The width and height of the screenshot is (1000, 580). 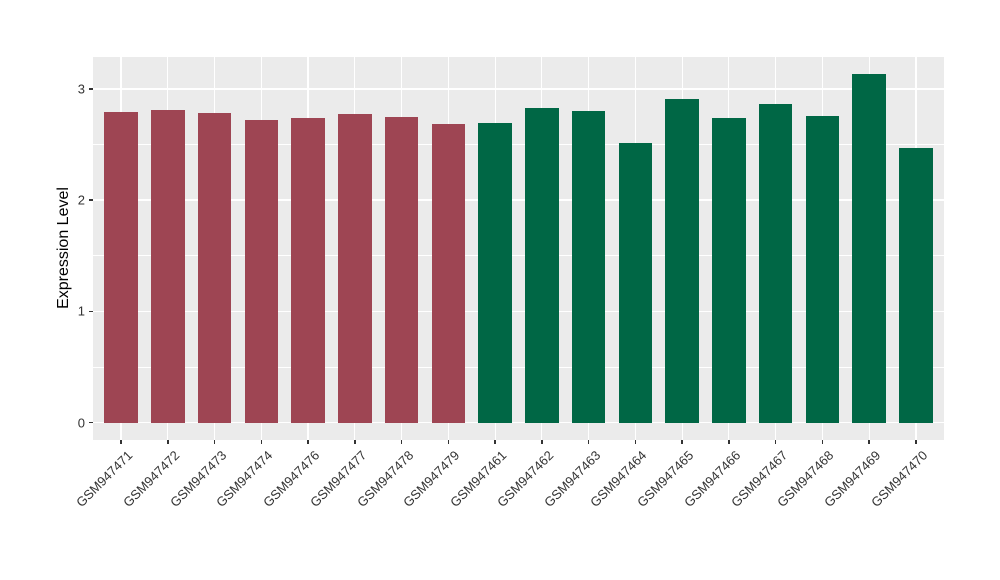 What do you see at coordinates (81, 311) in the screenshot?
I see `y-tick-label: 1` at bounding box center [81, 311].